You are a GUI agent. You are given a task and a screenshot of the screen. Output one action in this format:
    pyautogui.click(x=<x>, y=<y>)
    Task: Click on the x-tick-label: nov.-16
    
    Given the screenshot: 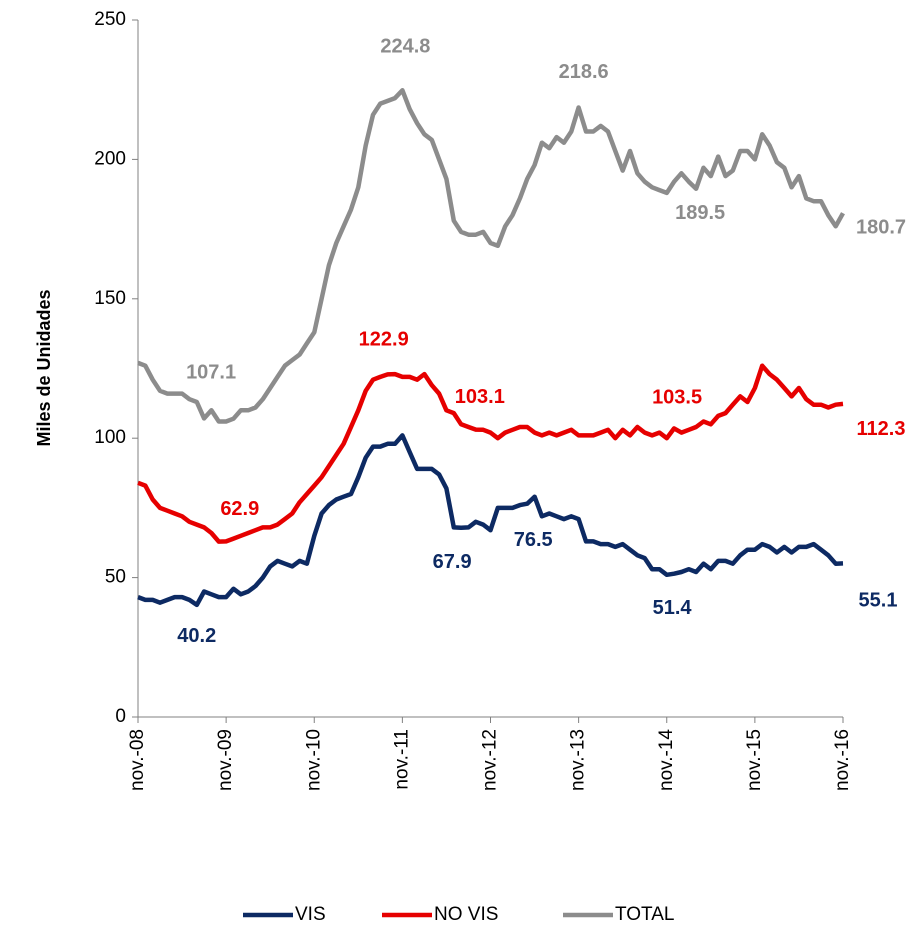 What is the action you would take?
    pyautogui.click(x=842, y=760)
    